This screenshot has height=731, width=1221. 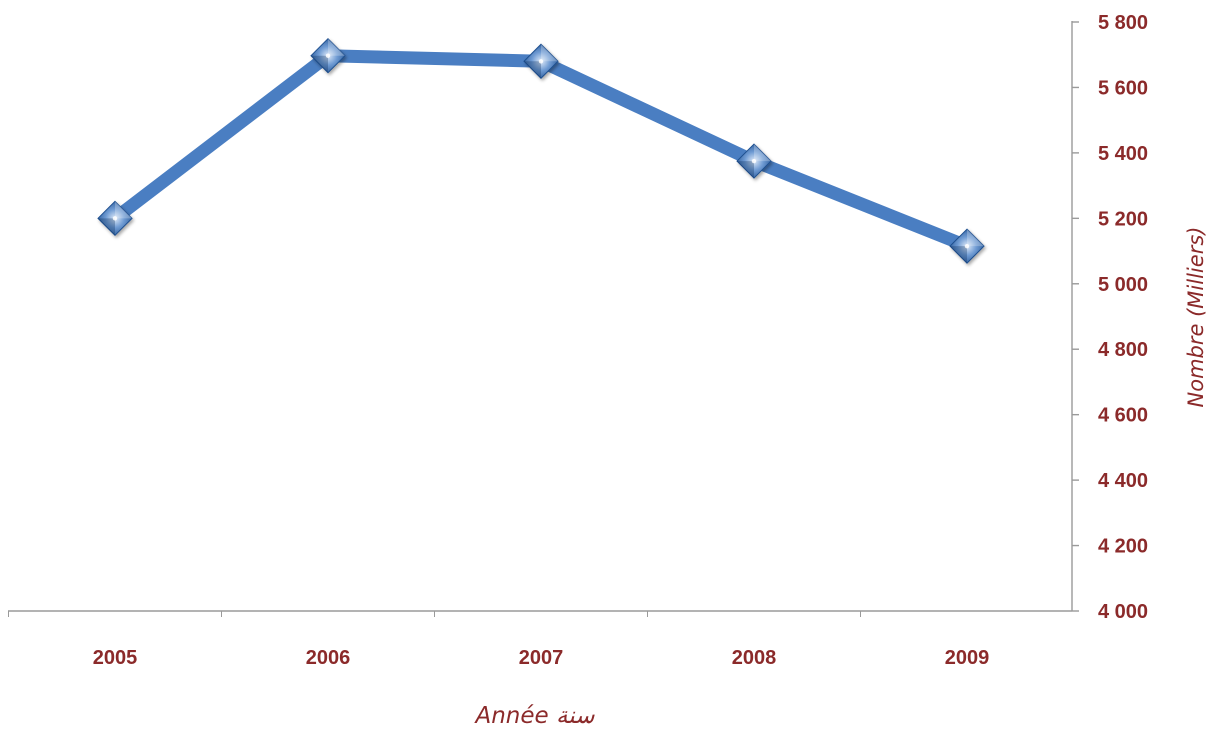 What do you see at coordinates (1123, 88) in the screenshot?
I see `y-tick-label: 5 600` at bounding box center [1123, 88].